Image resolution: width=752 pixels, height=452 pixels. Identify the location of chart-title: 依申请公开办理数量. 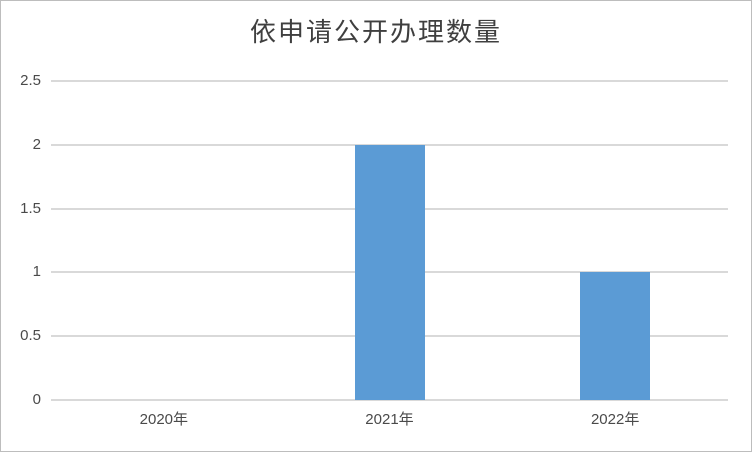
(375, 32).